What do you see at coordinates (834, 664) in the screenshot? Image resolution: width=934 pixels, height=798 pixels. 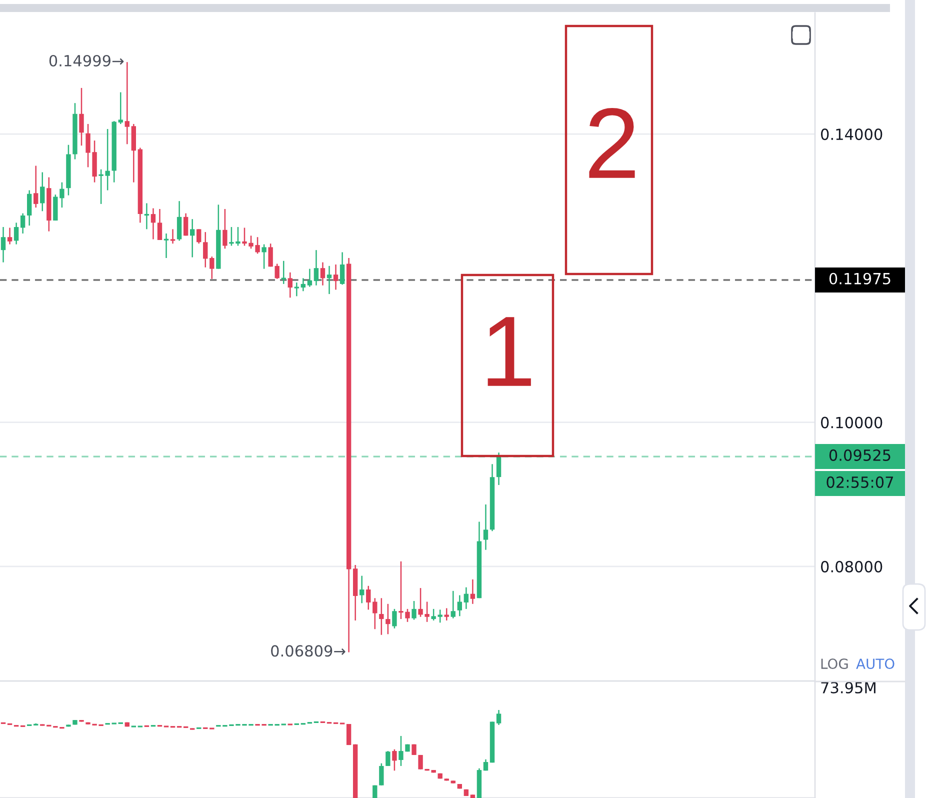 I see `text: LOG` at bounding box center [834, 664].